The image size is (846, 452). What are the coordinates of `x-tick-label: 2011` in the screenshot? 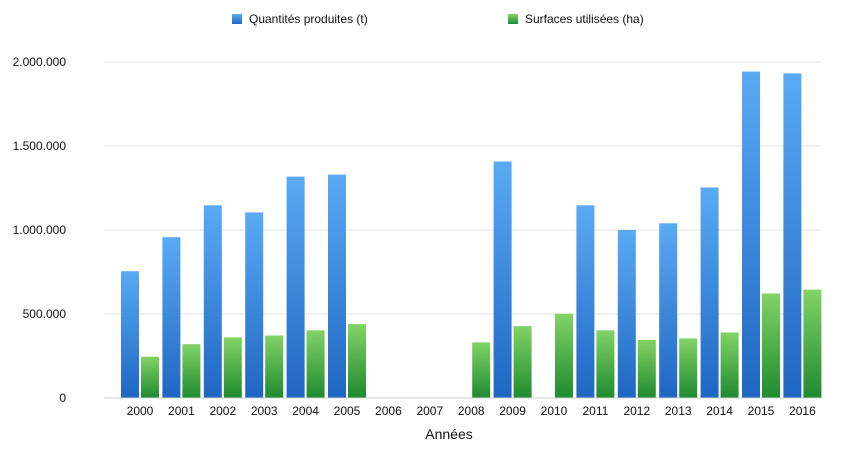 It's located at (595, 411).